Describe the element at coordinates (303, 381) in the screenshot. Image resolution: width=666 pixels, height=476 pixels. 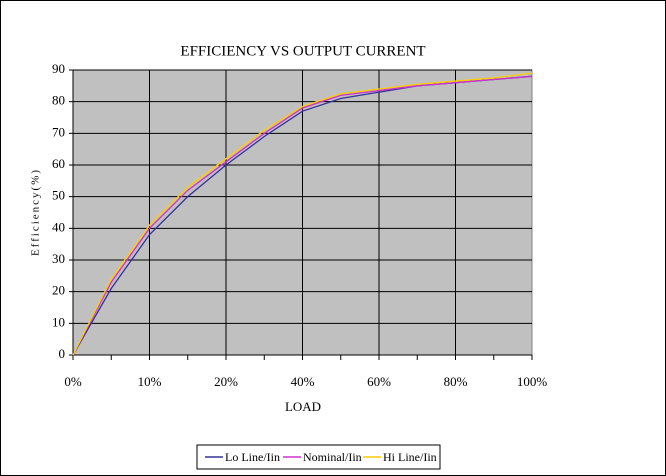
I see `x-tick-label: 40%` at that location.